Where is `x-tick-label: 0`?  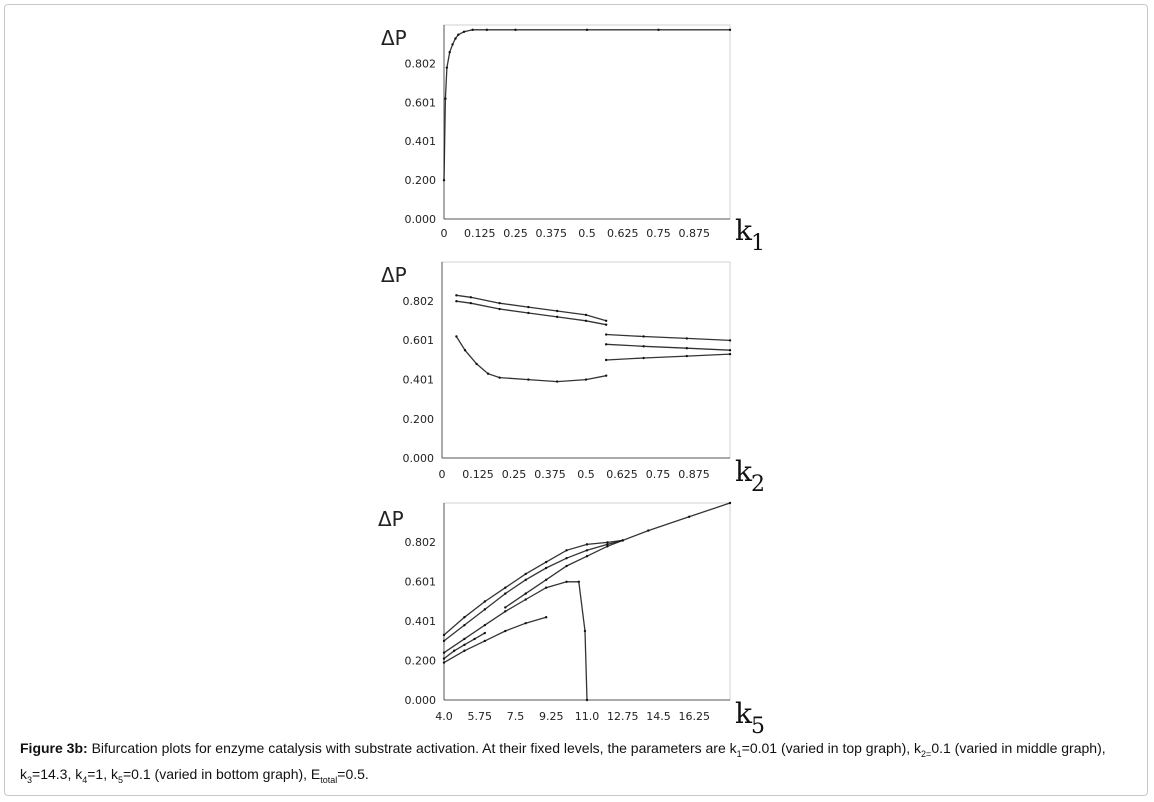 x-tick-label: 0 is located at coordinates (444, 233).